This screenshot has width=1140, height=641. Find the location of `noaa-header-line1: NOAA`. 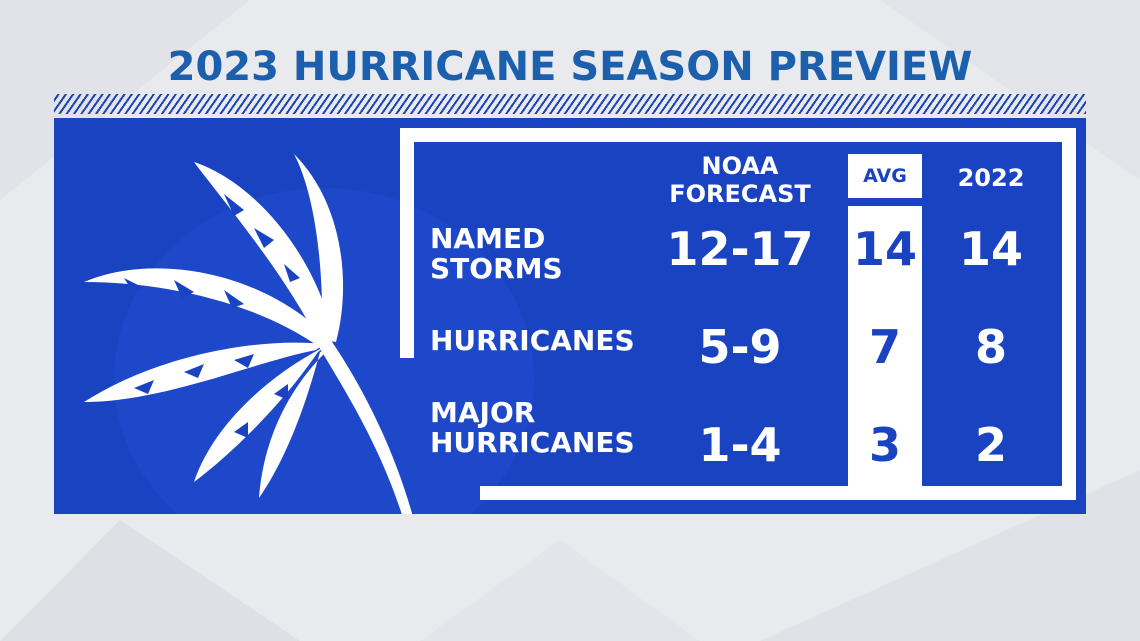

noaa-header-line1: NOAA is located at coordinates (740, 166).